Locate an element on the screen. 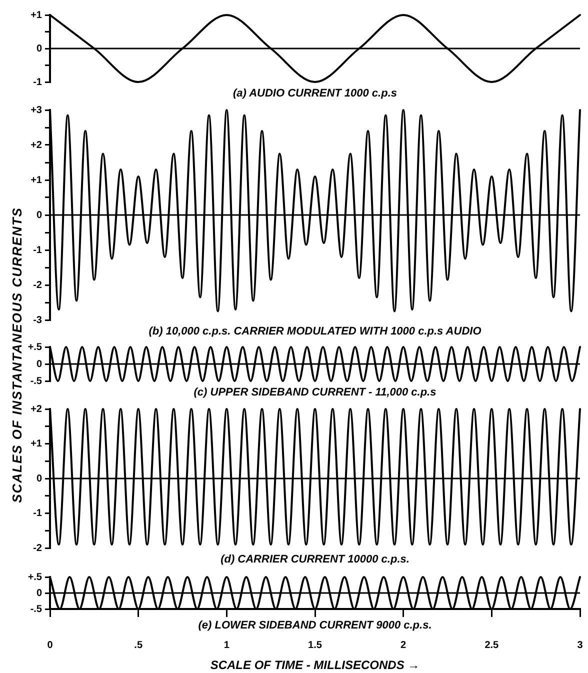 The image size is (588, 673). x-axis-title: SCALE OF TIME - MILLISECONDS → is located at coordinates (315, 665).